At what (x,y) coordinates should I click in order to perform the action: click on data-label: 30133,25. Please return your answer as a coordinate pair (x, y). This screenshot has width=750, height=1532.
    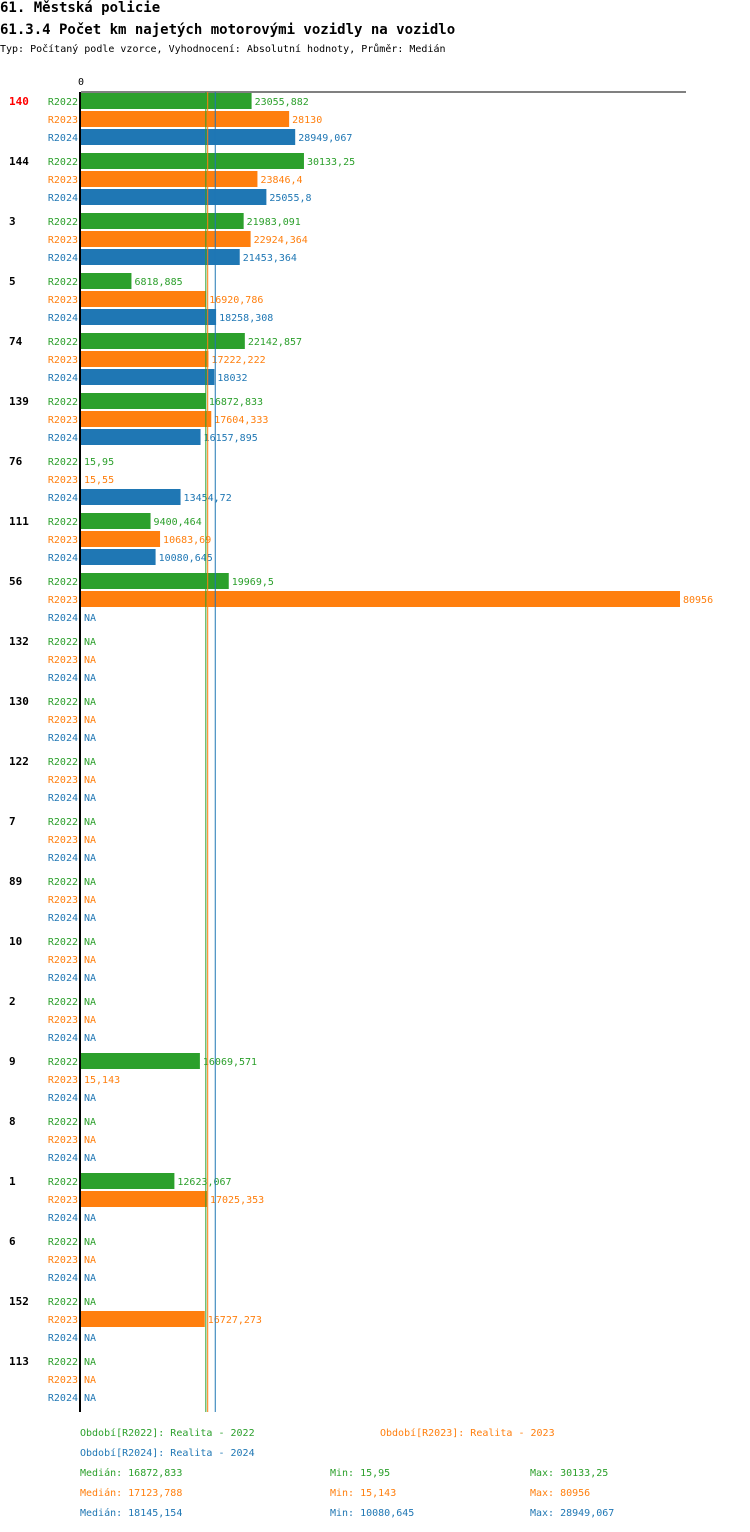
    Looking at the image, I should click on (331, 162).